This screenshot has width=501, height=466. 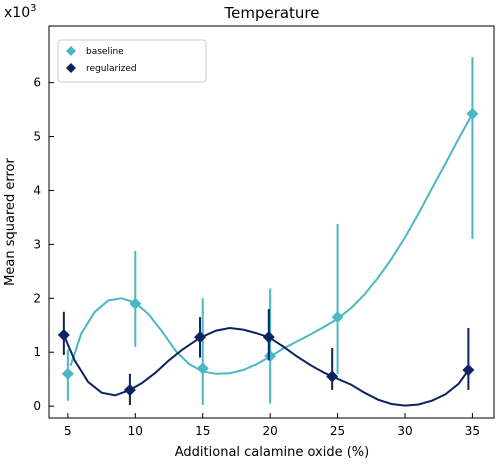 What do you see at coordinates (33, 8) in the screenshot?
I see `y-multiplier-exponent: 3` at bounding box center [33, 8].